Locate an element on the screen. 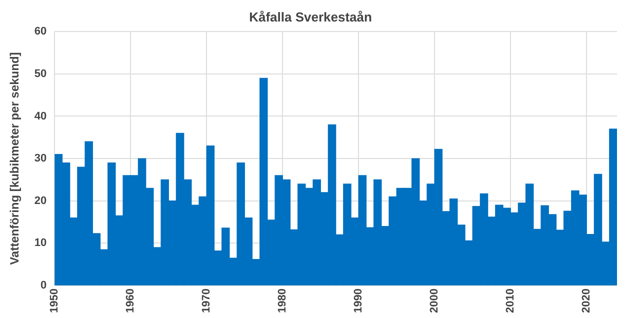 This screenshot has height=318, width=639. x-tick-label: 1950 is located at coordinates (54, 301).